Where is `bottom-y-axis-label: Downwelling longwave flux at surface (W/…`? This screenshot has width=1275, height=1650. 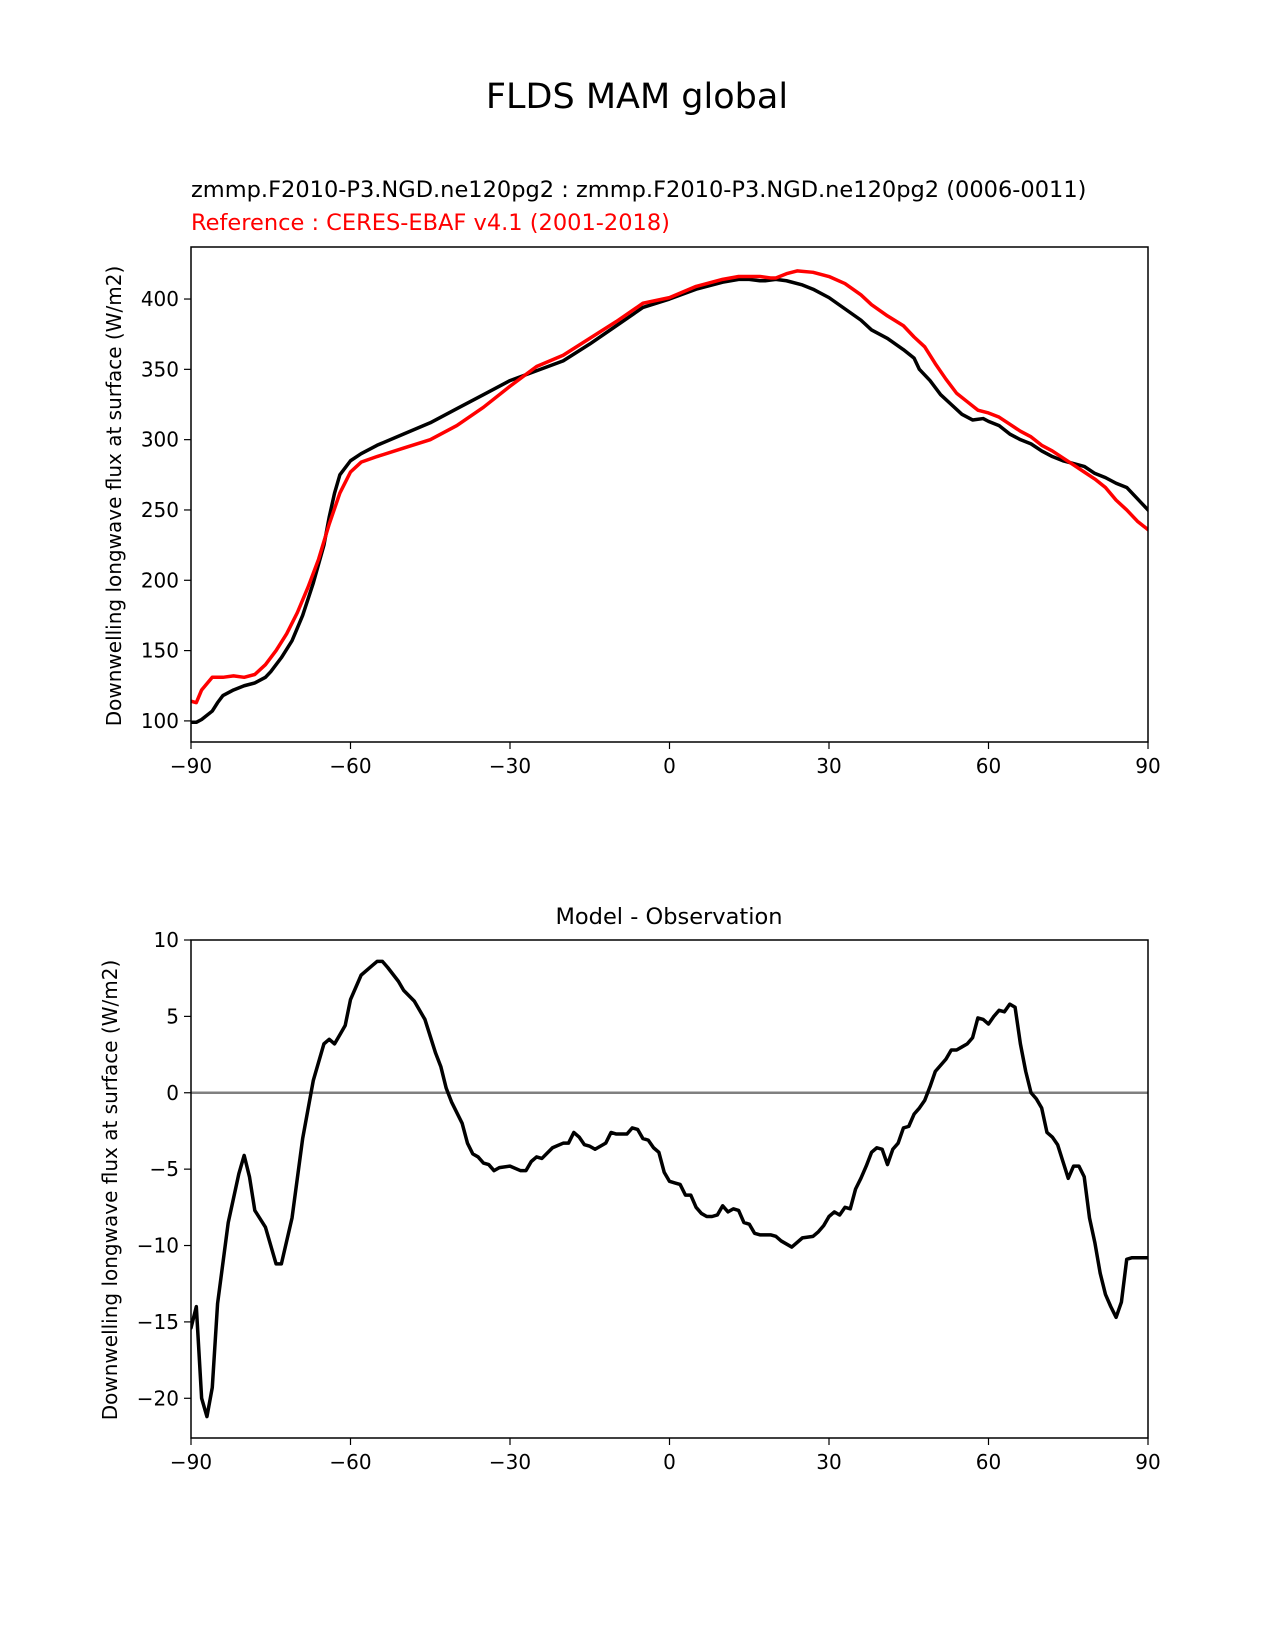
bottom-y-axis-label: Downwelling longwave flux at surface (W/… is located at coordinates (110, 1190).